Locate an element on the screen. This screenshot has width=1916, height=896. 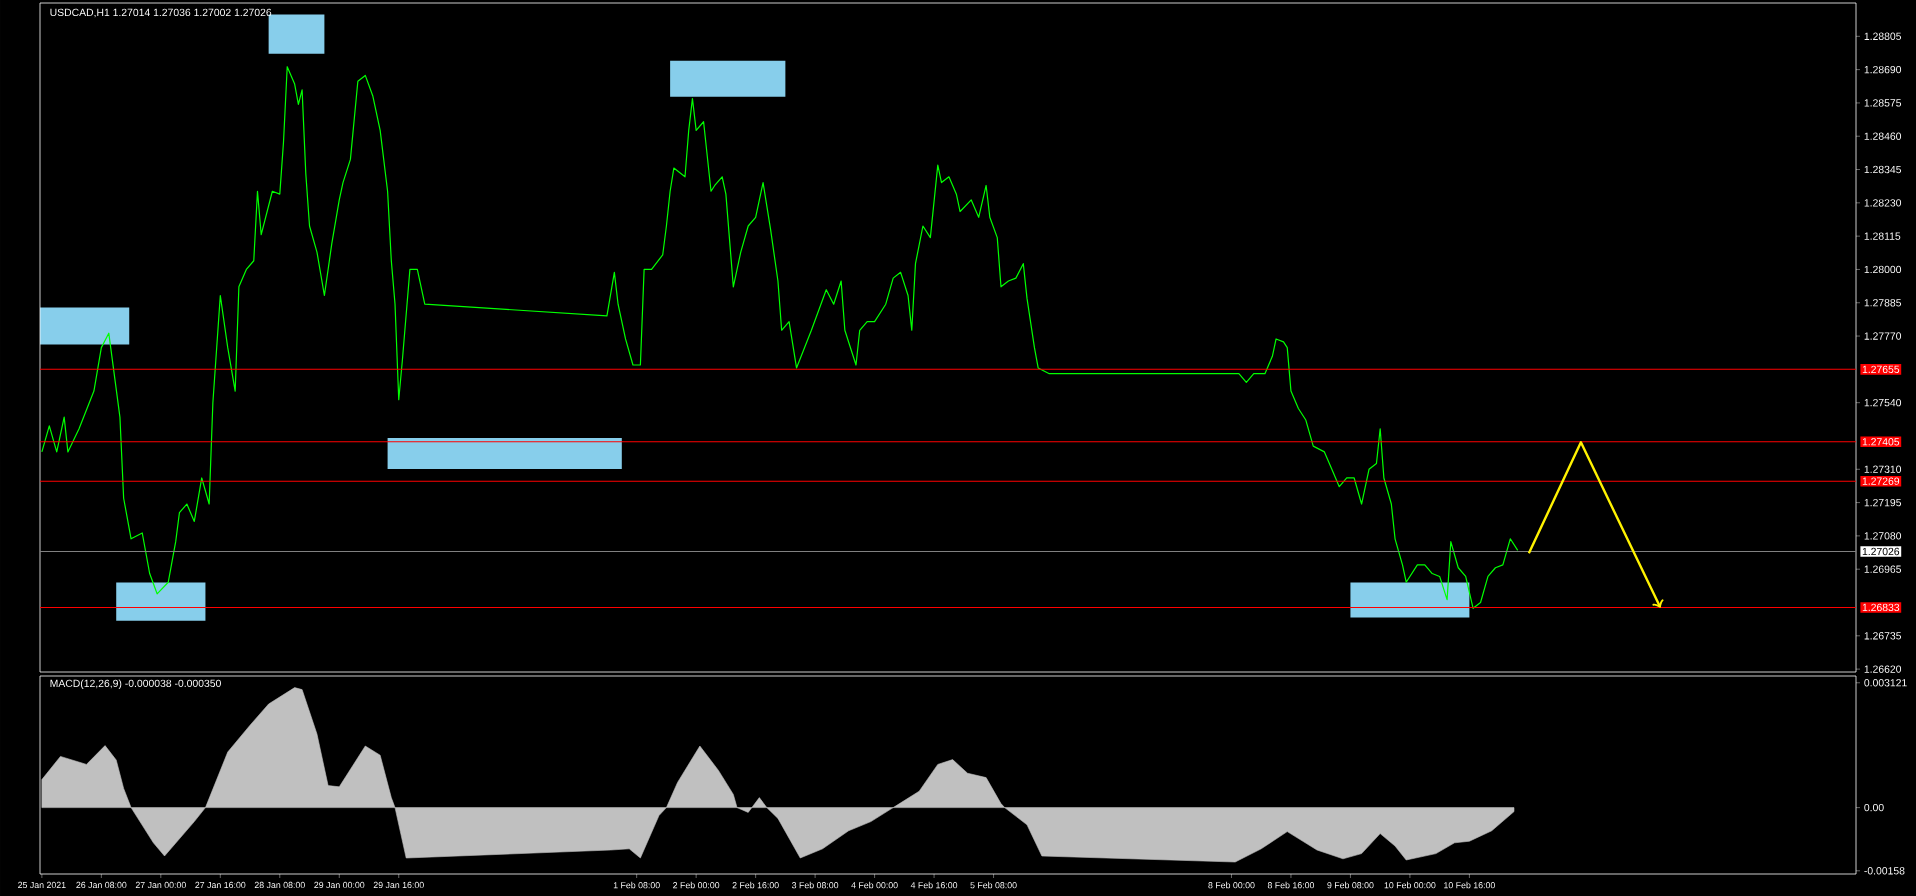
ref-line-label: 1.26833 is located at coordinates (1881, 607).